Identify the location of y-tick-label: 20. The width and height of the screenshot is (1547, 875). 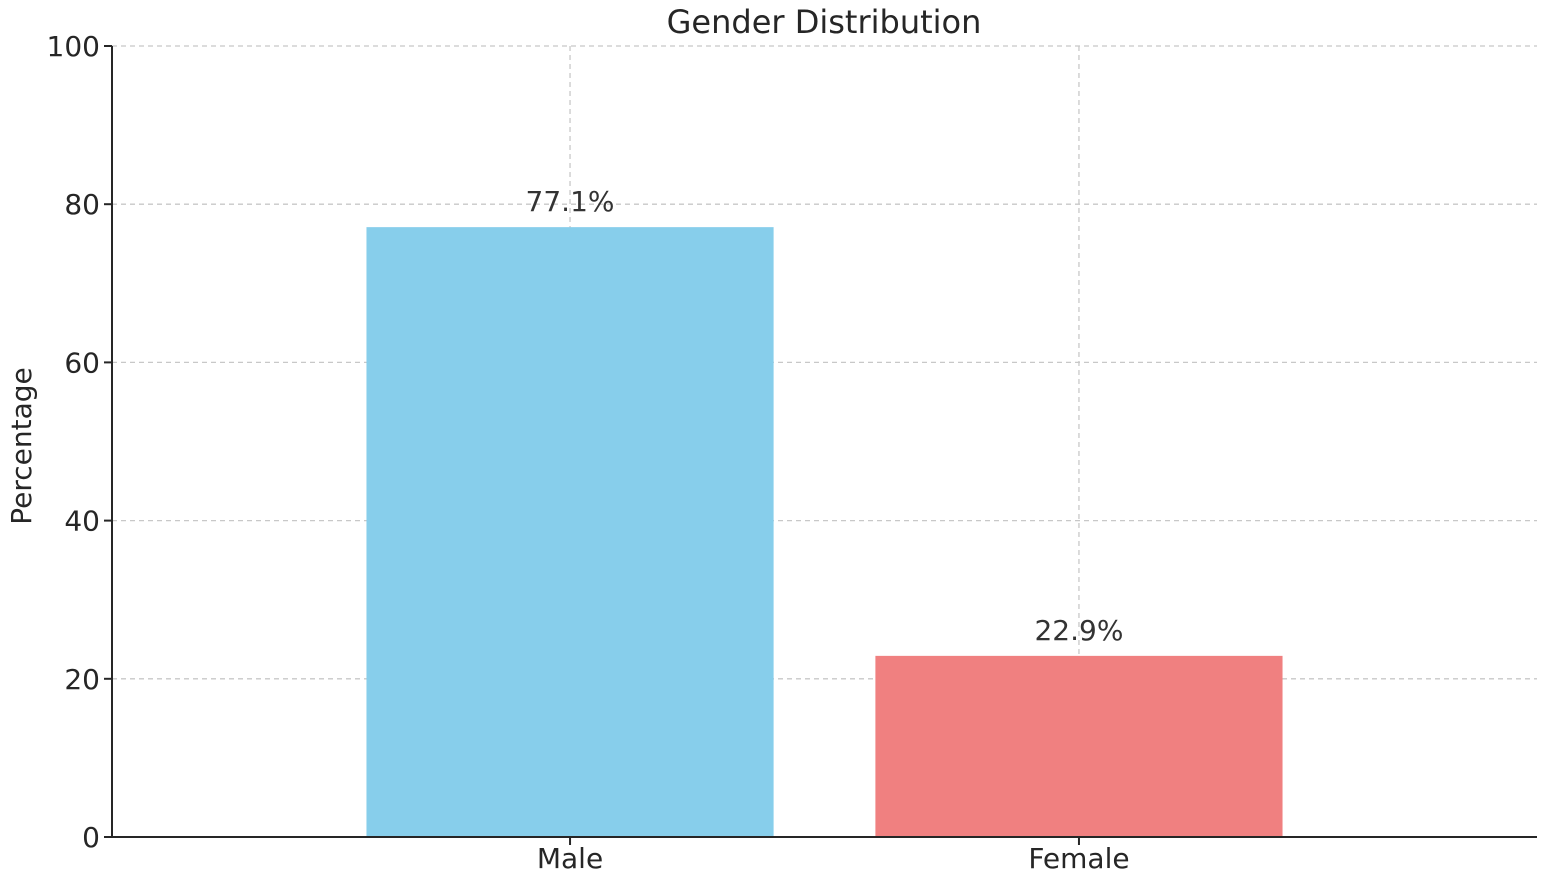
(82, 679).